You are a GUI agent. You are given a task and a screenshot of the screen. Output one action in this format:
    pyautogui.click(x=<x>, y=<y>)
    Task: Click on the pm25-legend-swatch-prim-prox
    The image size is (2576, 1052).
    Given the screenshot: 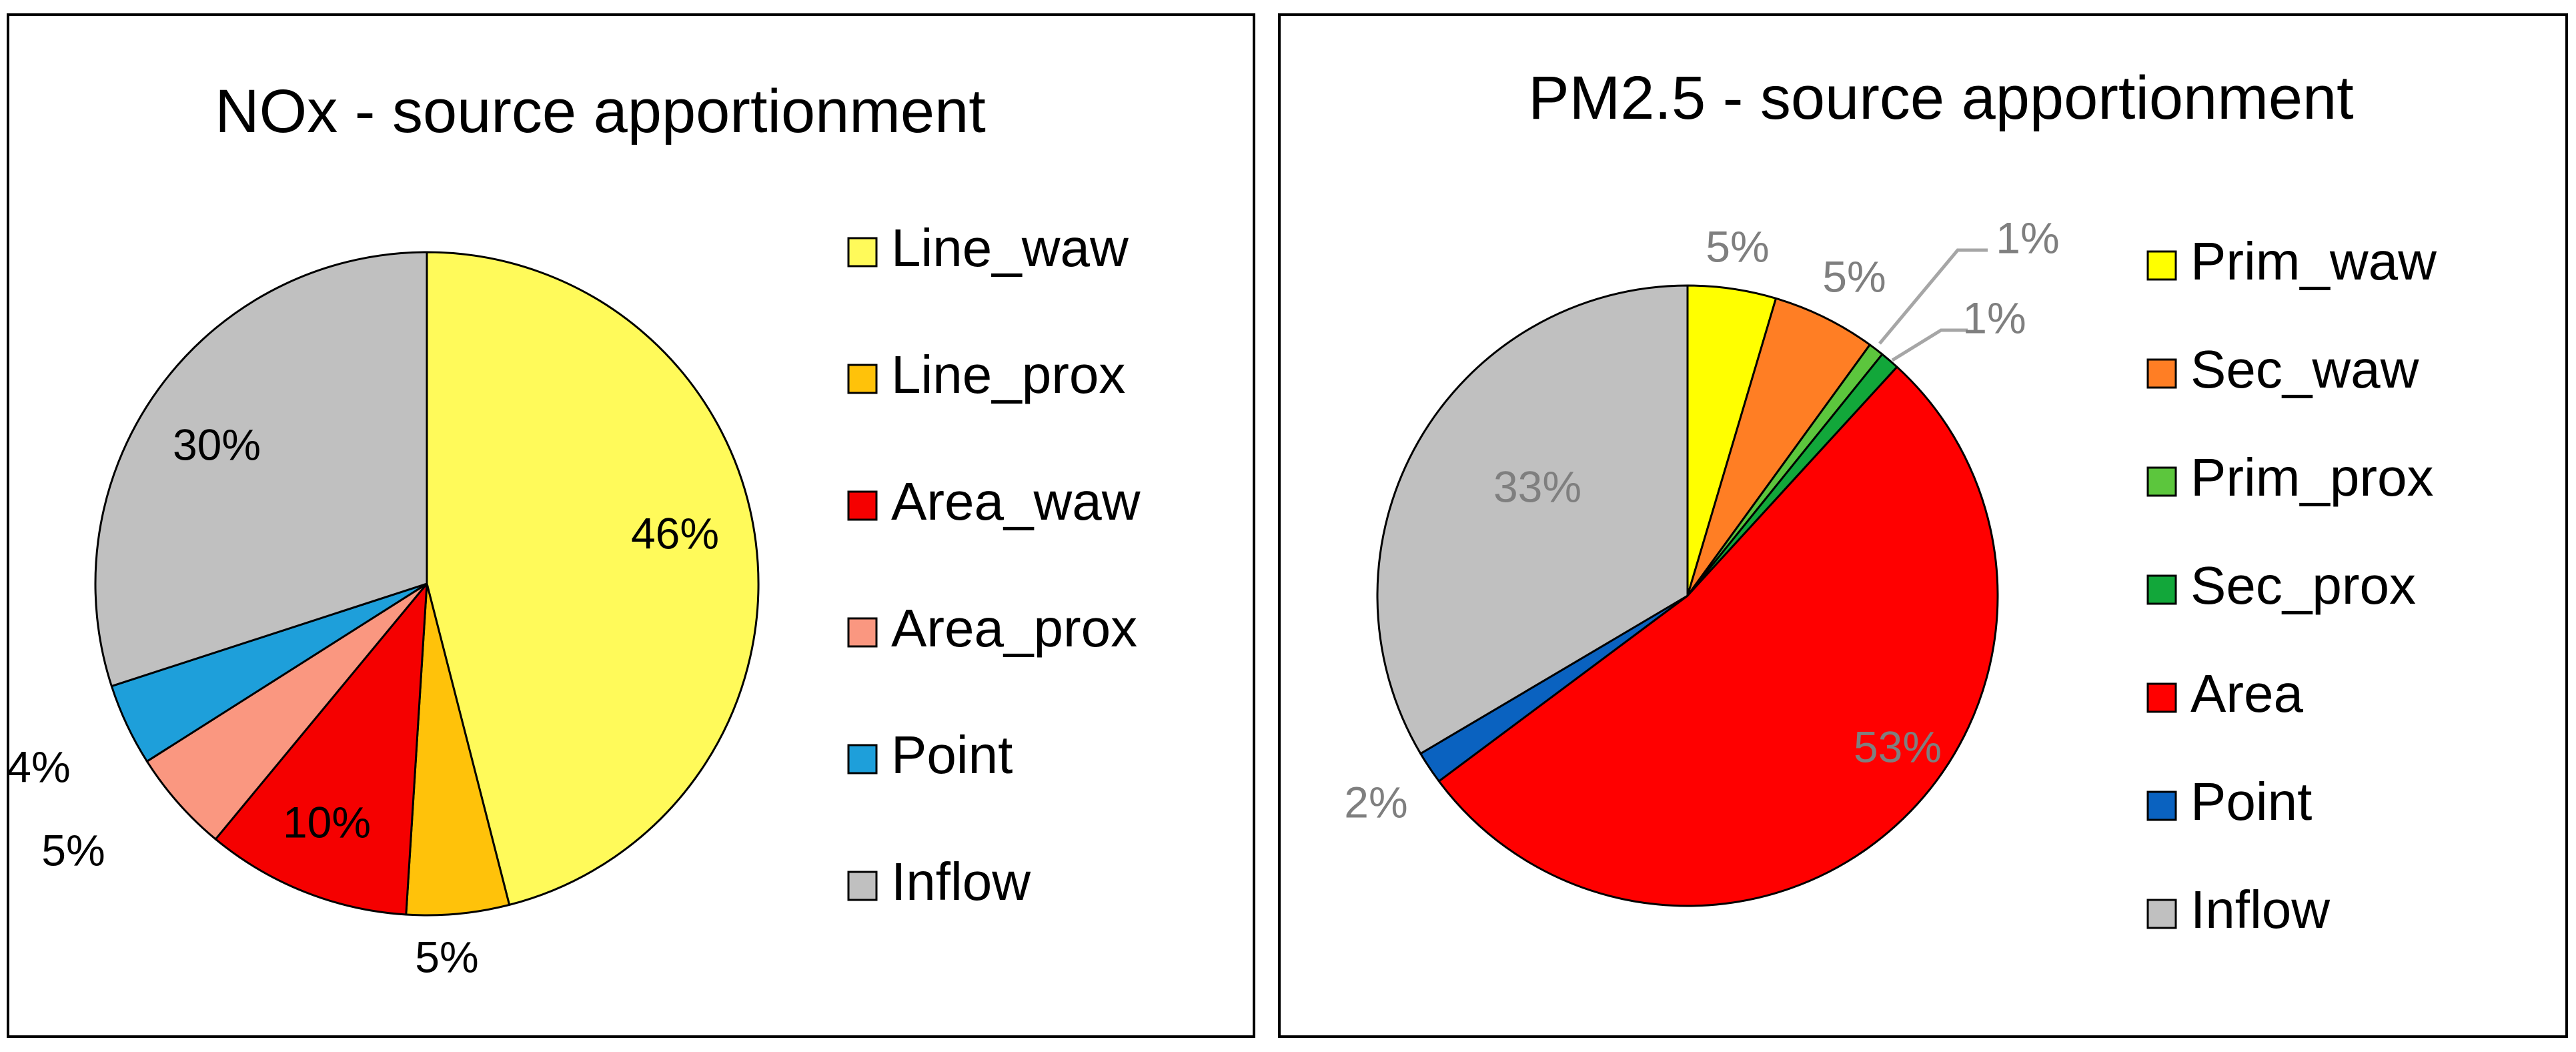 What is the action you would take?
    pyautogui.click(x=2161, y=482)
    